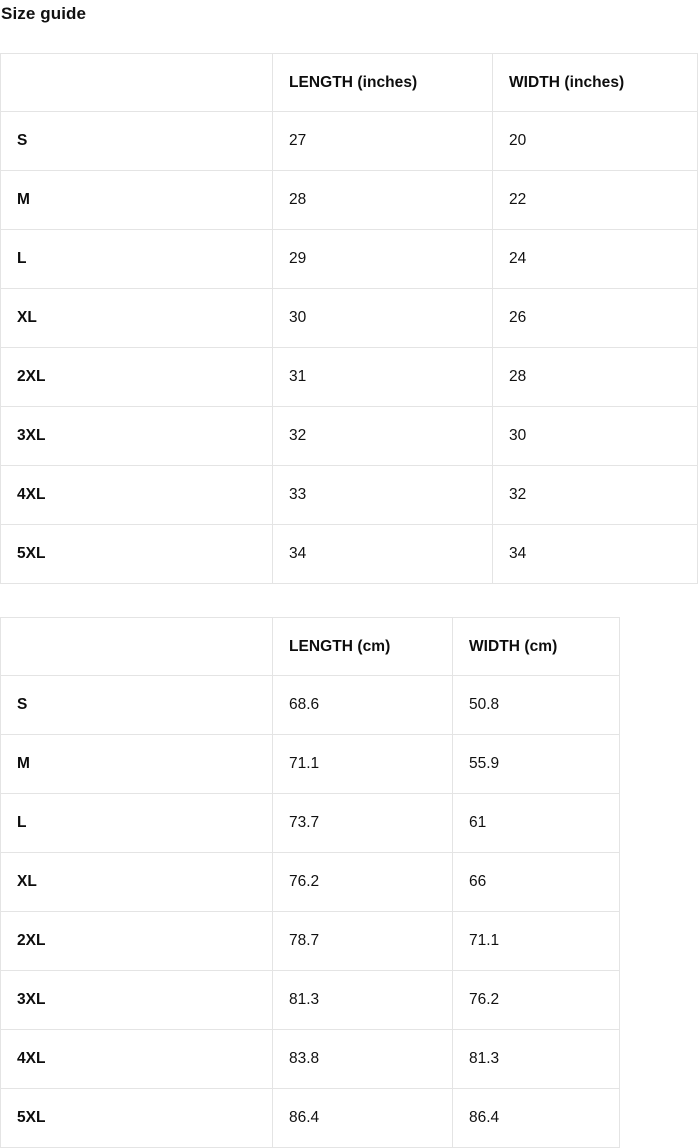 The height and width of the screenshot is (1148, 699). I want to click on table-row: 2XL 78.7 71.1, so click(310, 941).